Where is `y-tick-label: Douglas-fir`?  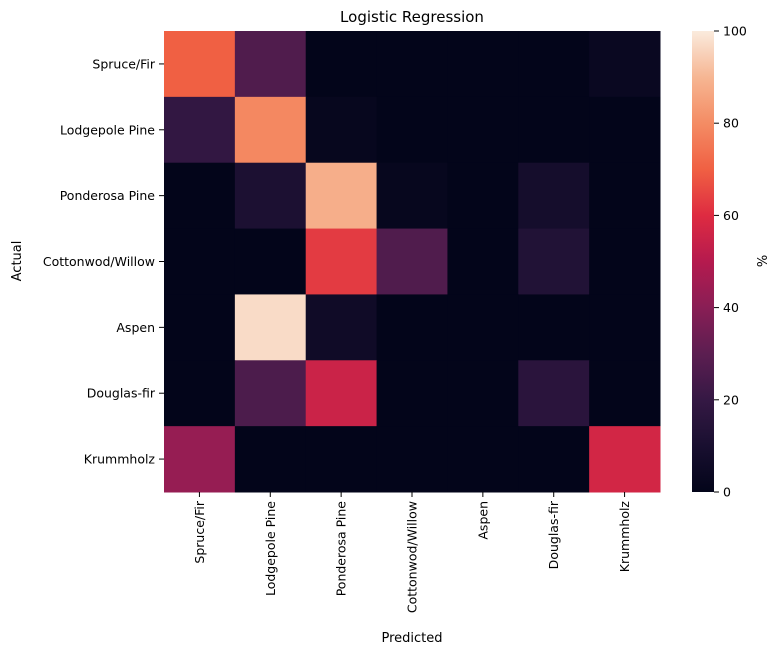
y-tick-label: Douglas-fir is located at coordinates (121, 393).